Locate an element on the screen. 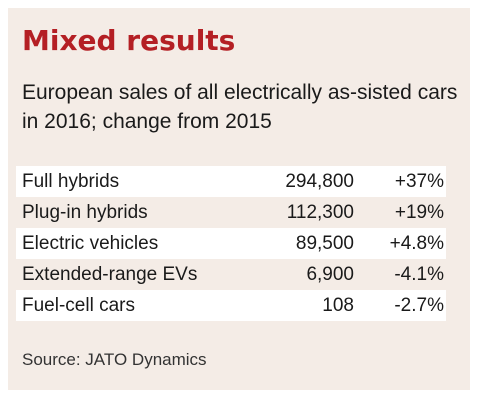 This screenshot has width=480, height=400. row-label: Full hybrids is located at coordinates (71, 181).